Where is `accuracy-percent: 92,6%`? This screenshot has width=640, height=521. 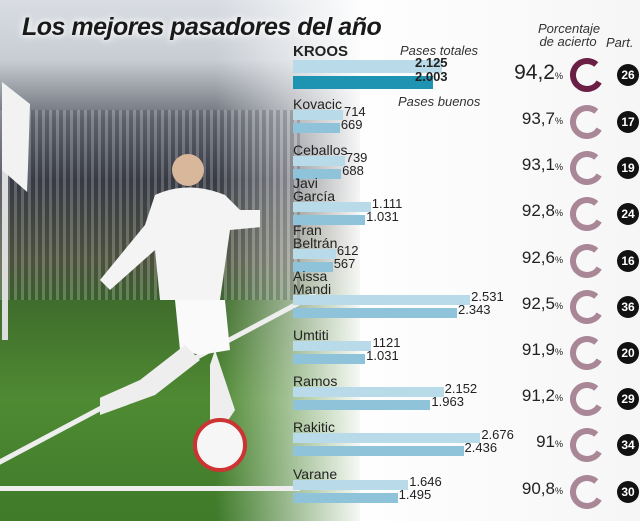
accuracy-percent: 92,6% is located at coordinates (542, 258).